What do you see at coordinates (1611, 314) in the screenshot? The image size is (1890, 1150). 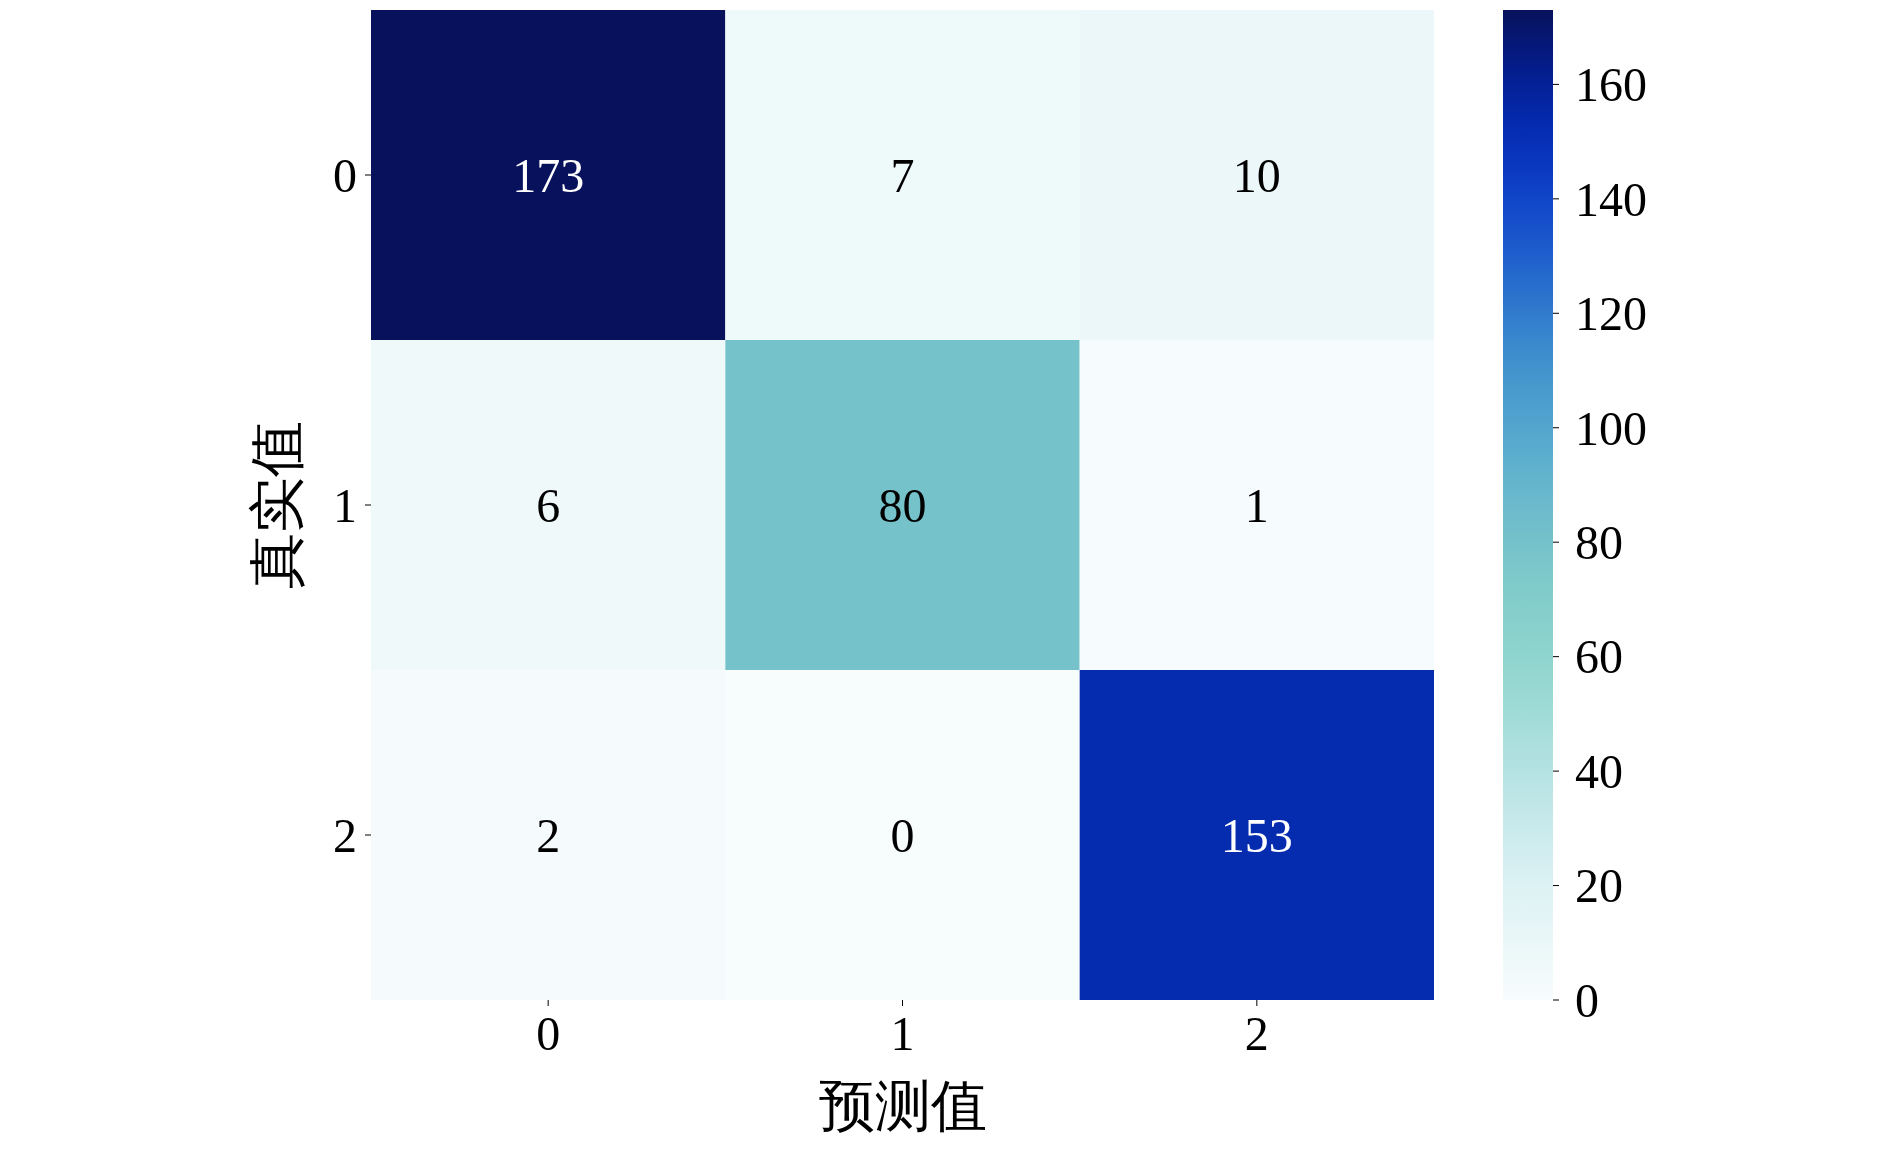 I see `color-bar-label: 120` at bounding box center [1611, 314].